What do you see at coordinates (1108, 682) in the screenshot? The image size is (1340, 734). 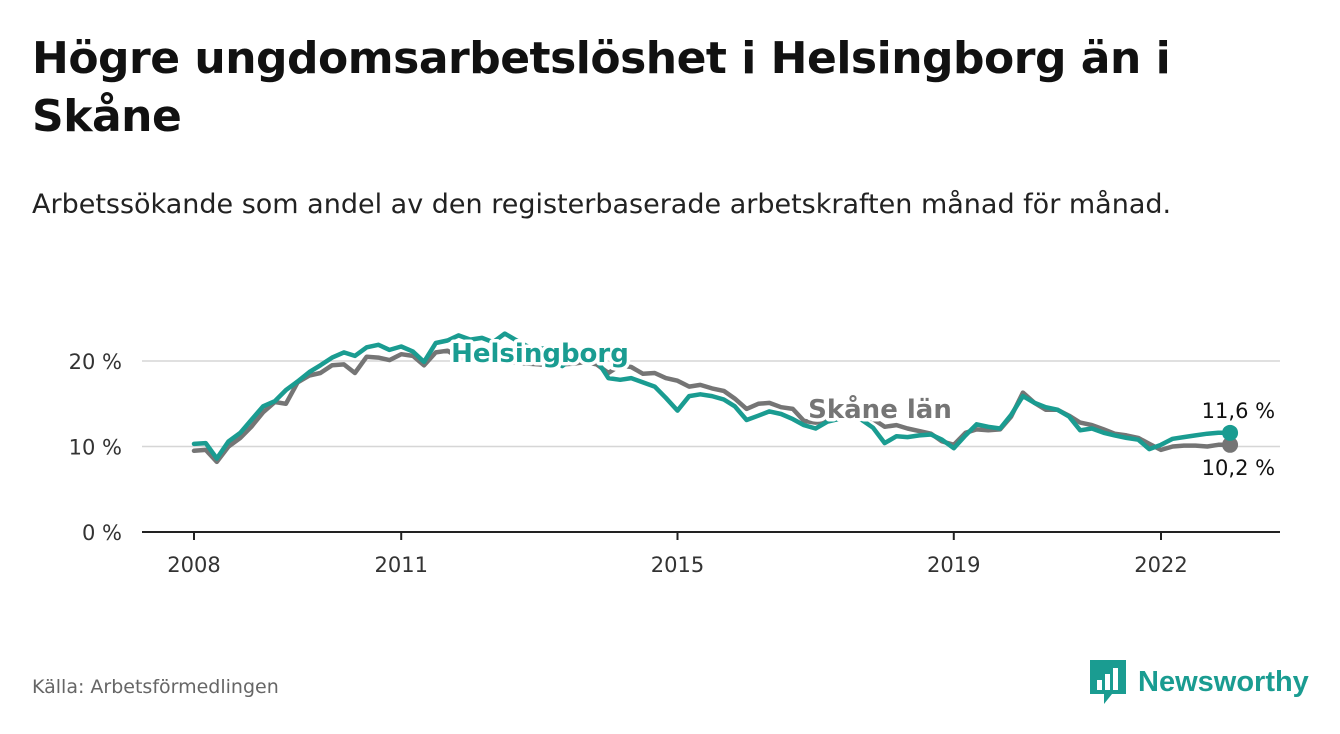 I see `newsworthy-logo-icon` at bounding box center [1108, 682].